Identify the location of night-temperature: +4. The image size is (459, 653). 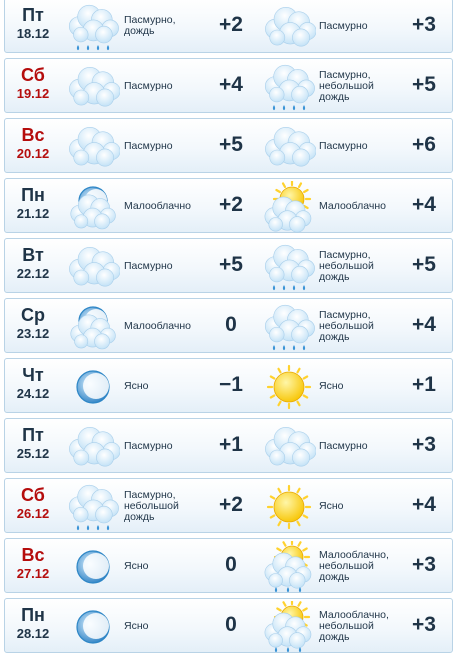
(231, 84).